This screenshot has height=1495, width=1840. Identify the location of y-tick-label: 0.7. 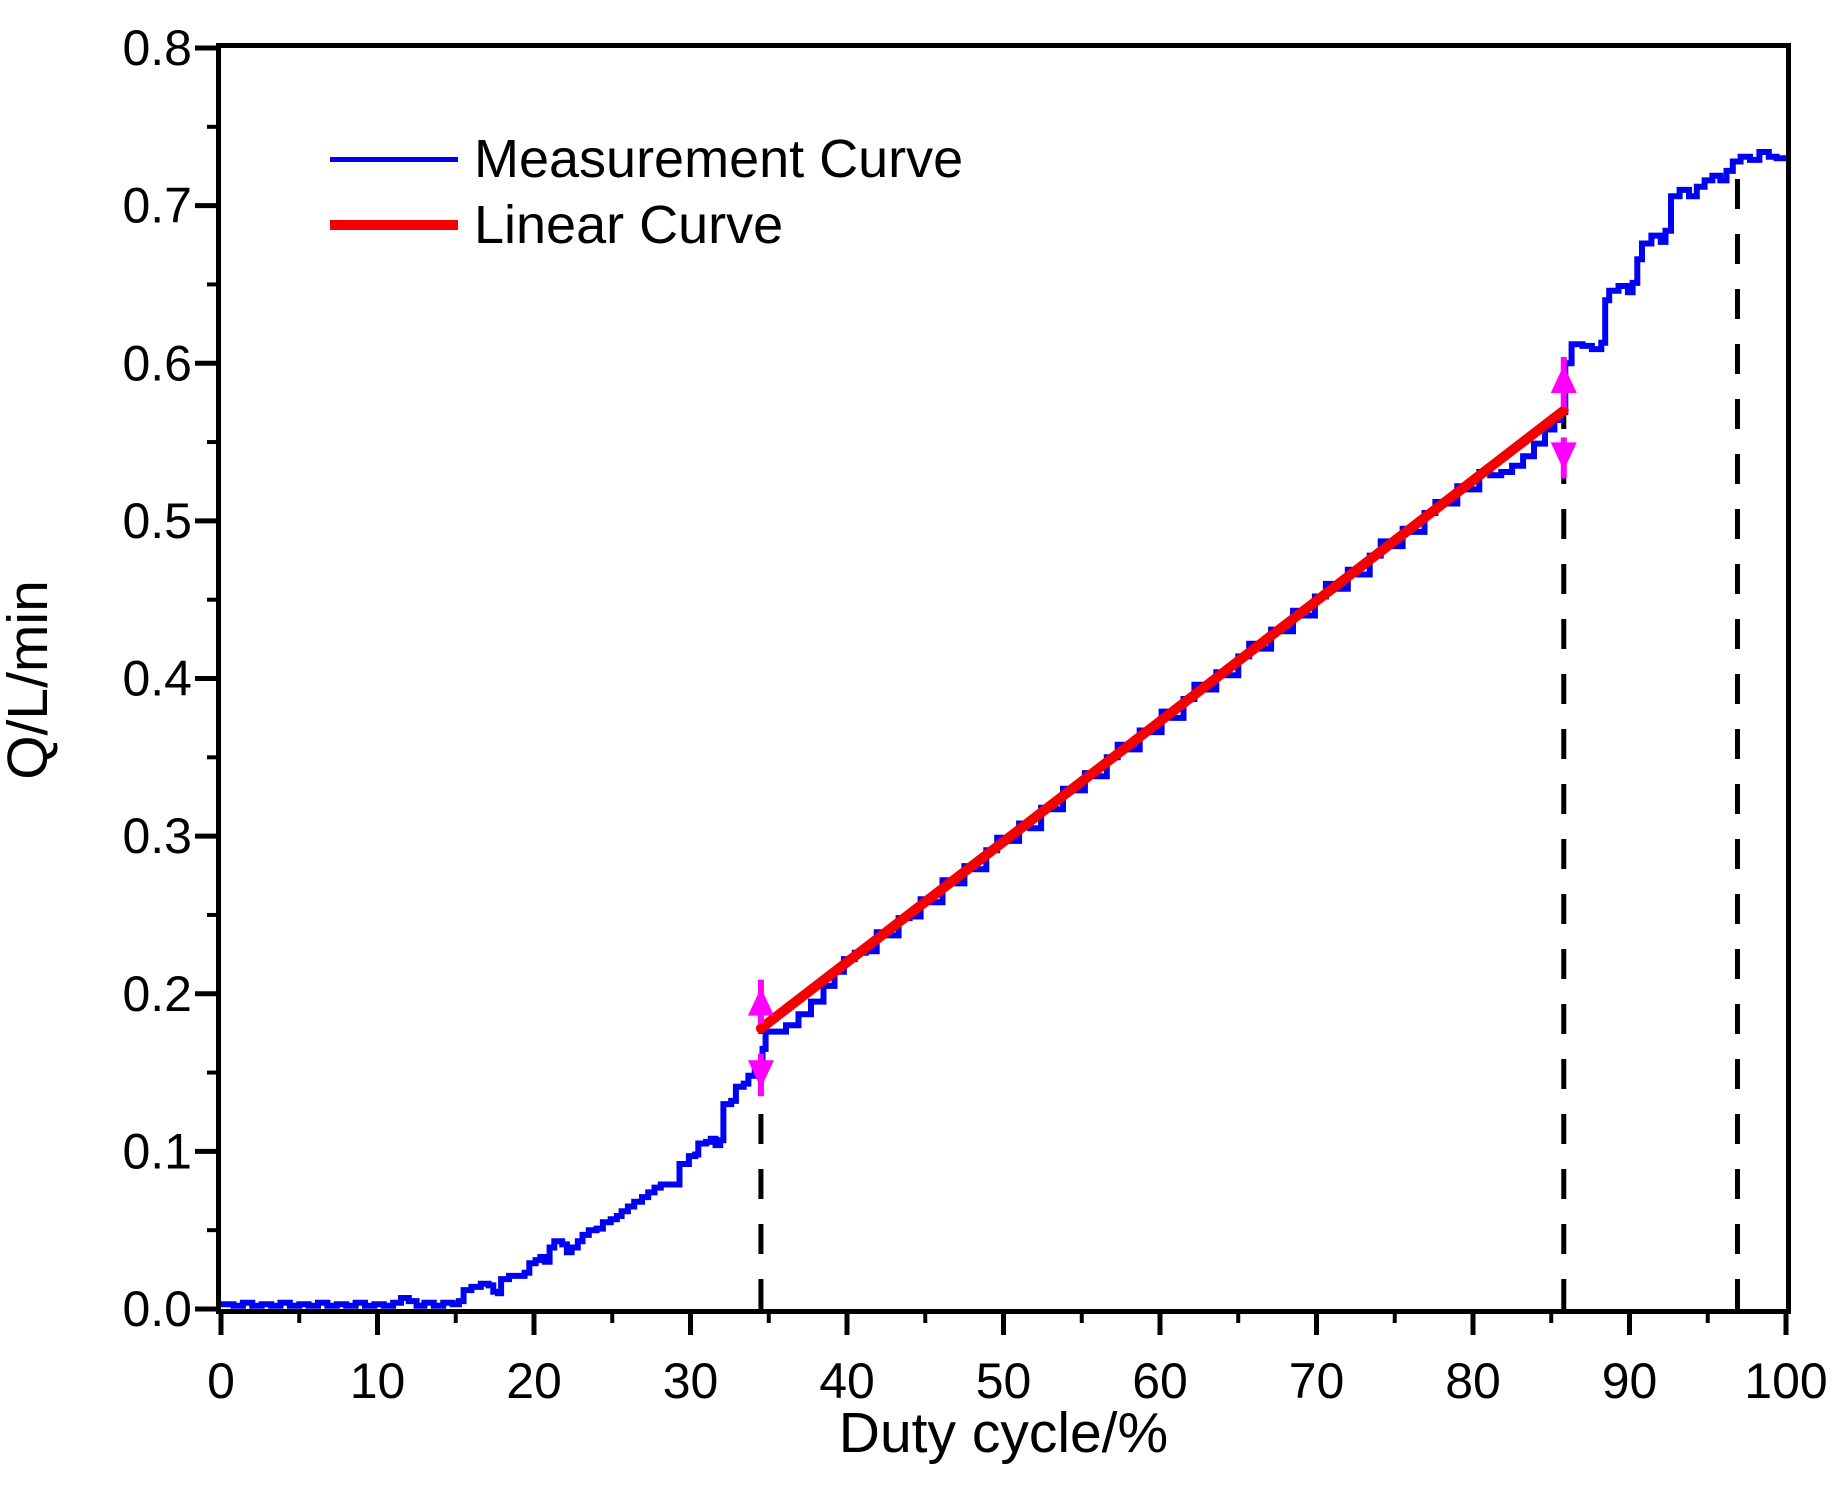
(157, 206).